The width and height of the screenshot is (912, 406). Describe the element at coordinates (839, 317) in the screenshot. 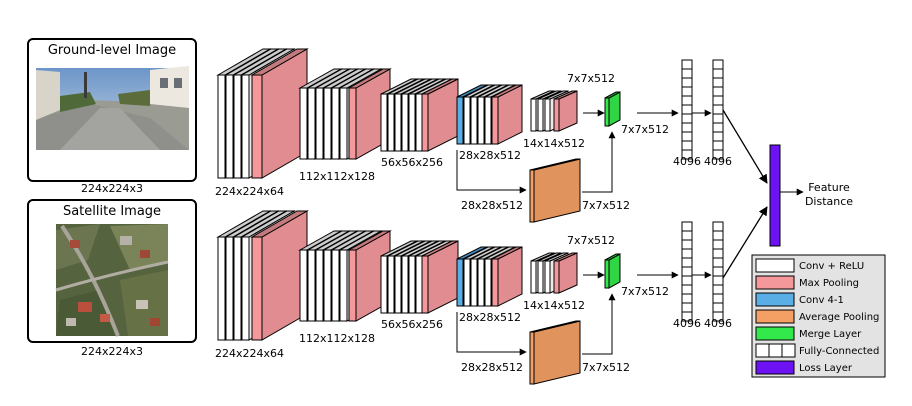

I see `legend-label-3: Average Pooling` at that location.